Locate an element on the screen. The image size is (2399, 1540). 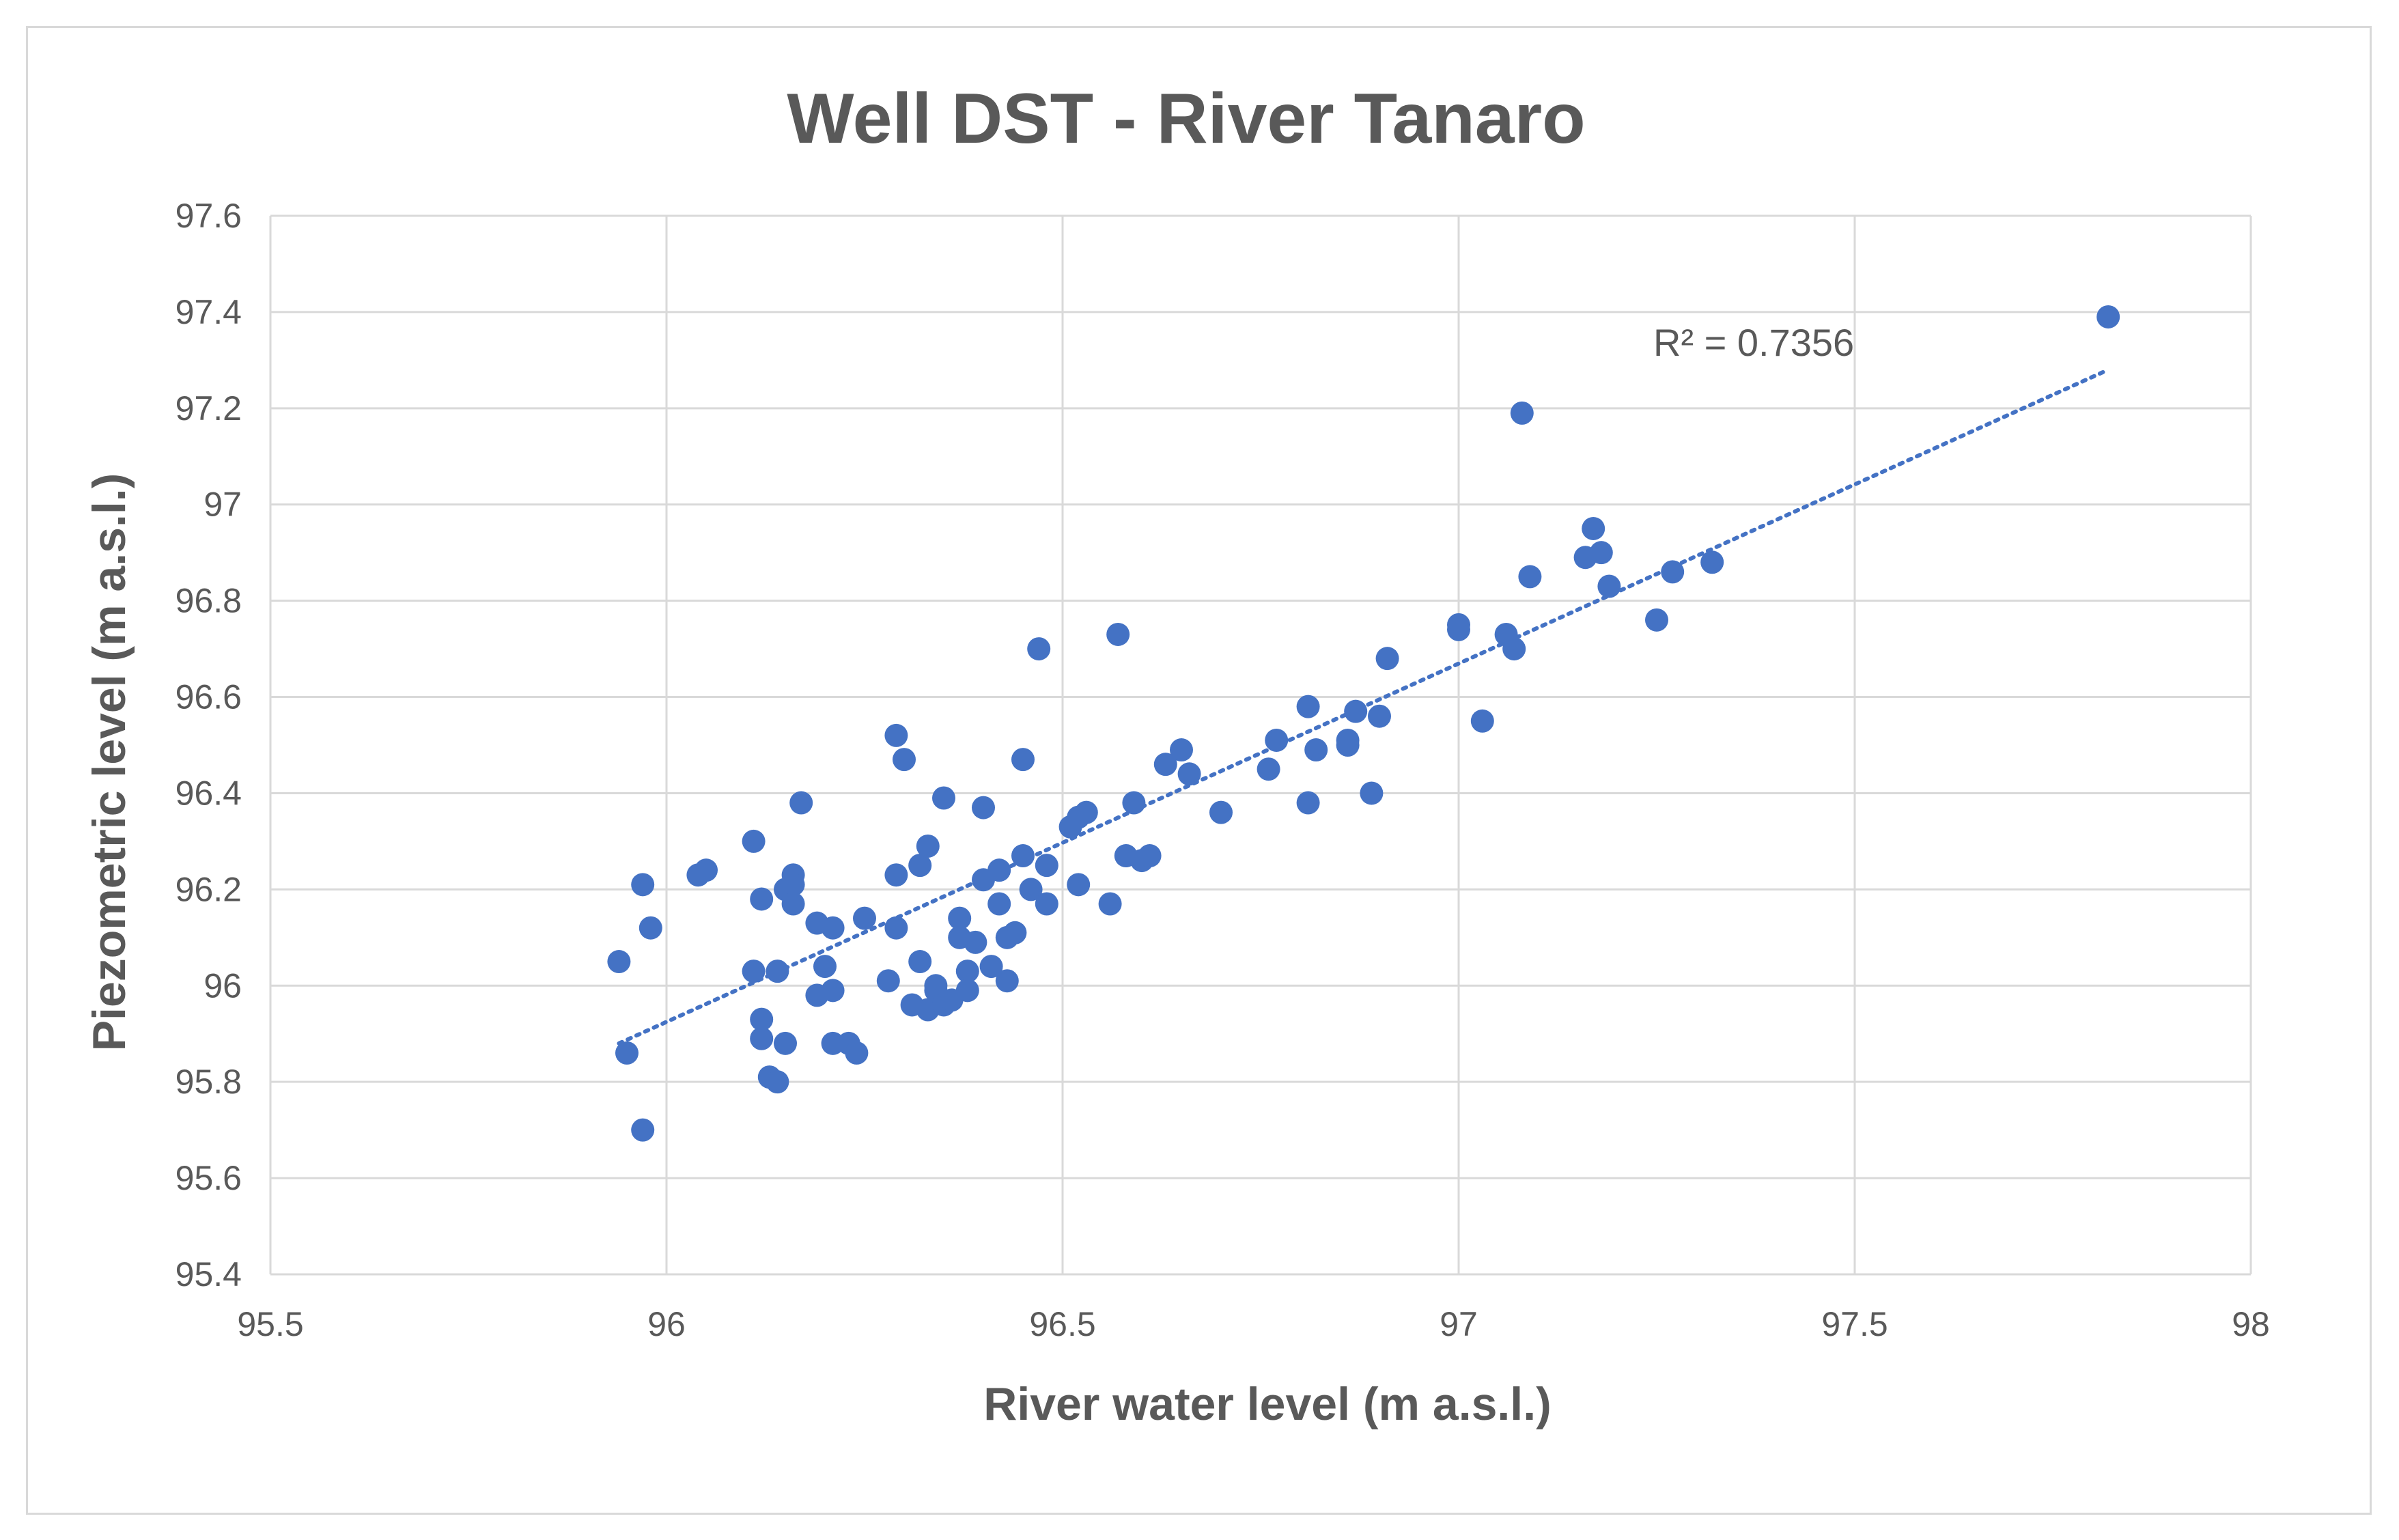
x-tick-label: 96 is located at coordinates (667, 1324).